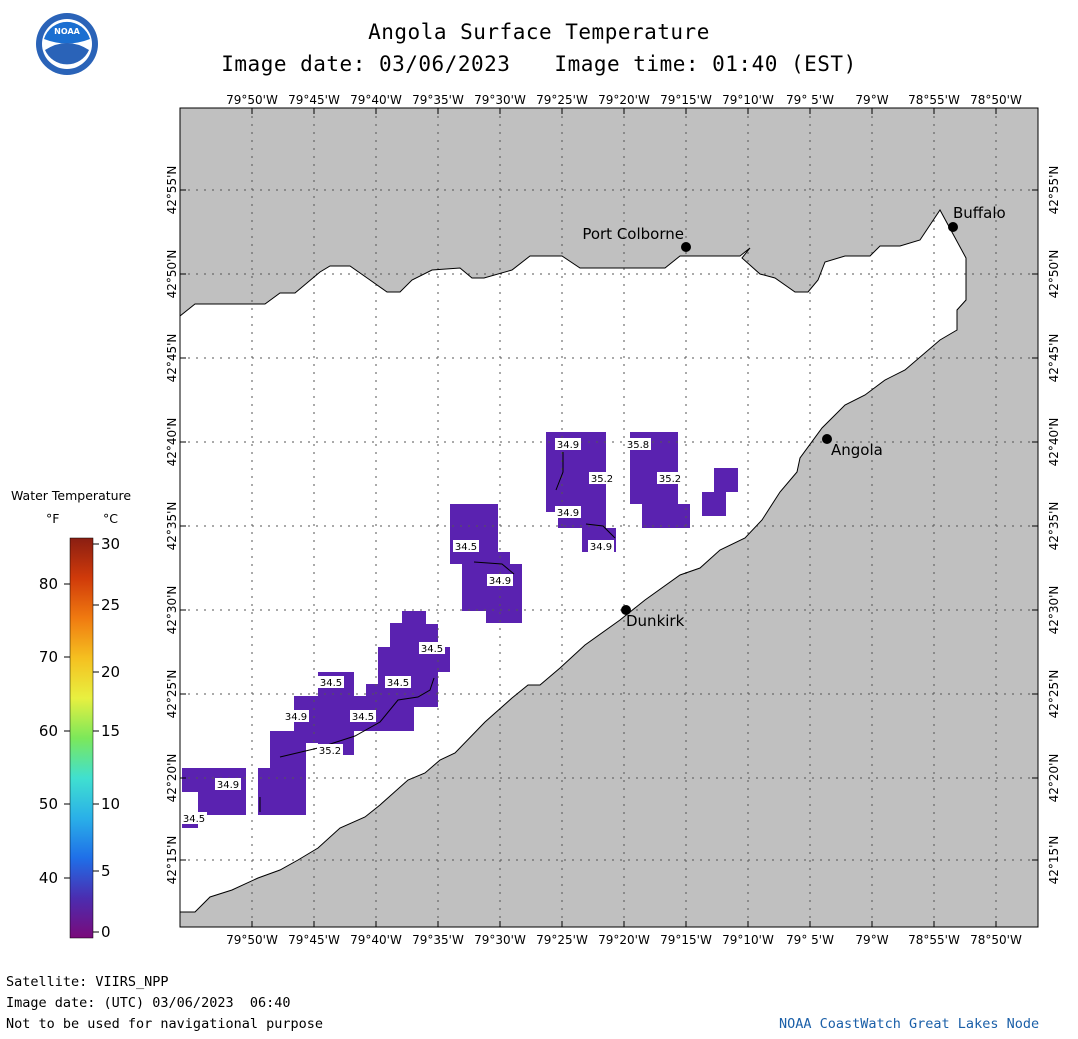  I want to click on city-marker: Port Colborne, so click(636, 238).